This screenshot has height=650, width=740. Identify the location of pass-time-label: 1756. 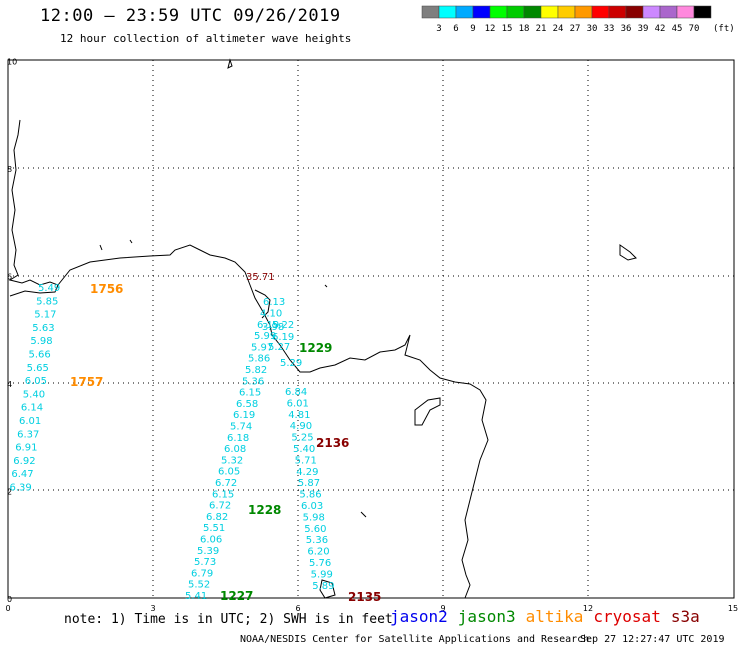
(106, 289).